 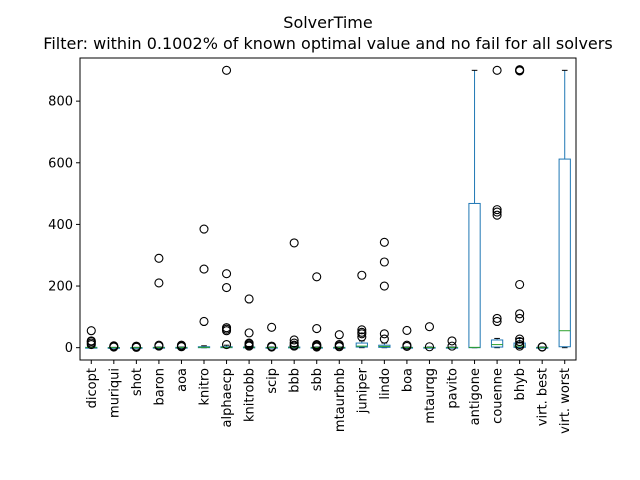 I want to click on box-scip, so click(x=271, y=337).